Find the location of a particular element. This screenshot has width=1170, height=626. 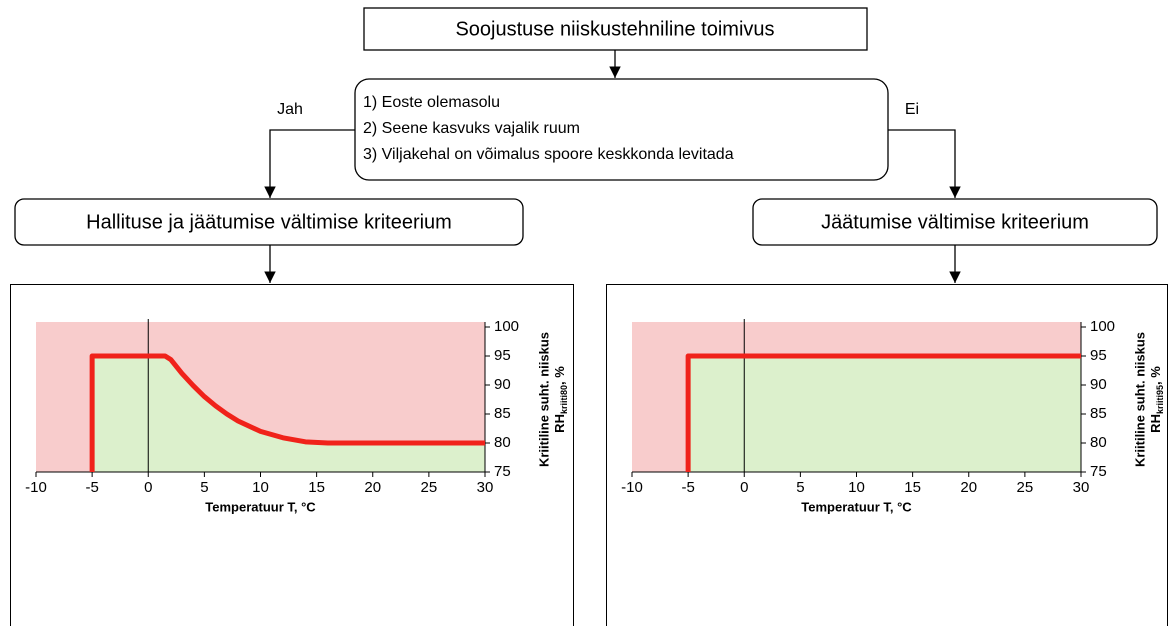

left-box is located at coordinates (269, 222).